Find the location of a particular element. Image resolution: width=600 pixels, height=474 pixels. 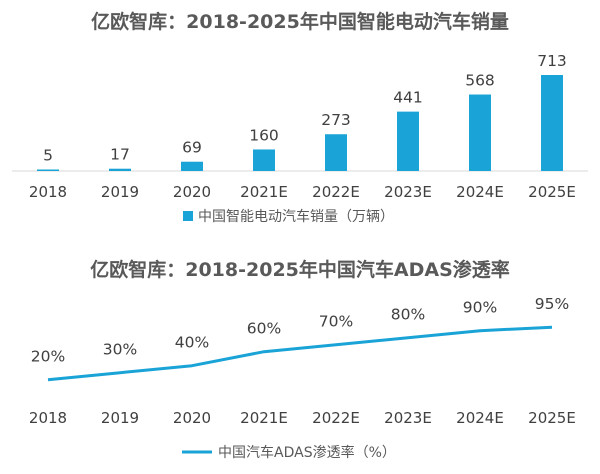

line-x-tick-2024E: 2024E is located at coordinates (480, 418).